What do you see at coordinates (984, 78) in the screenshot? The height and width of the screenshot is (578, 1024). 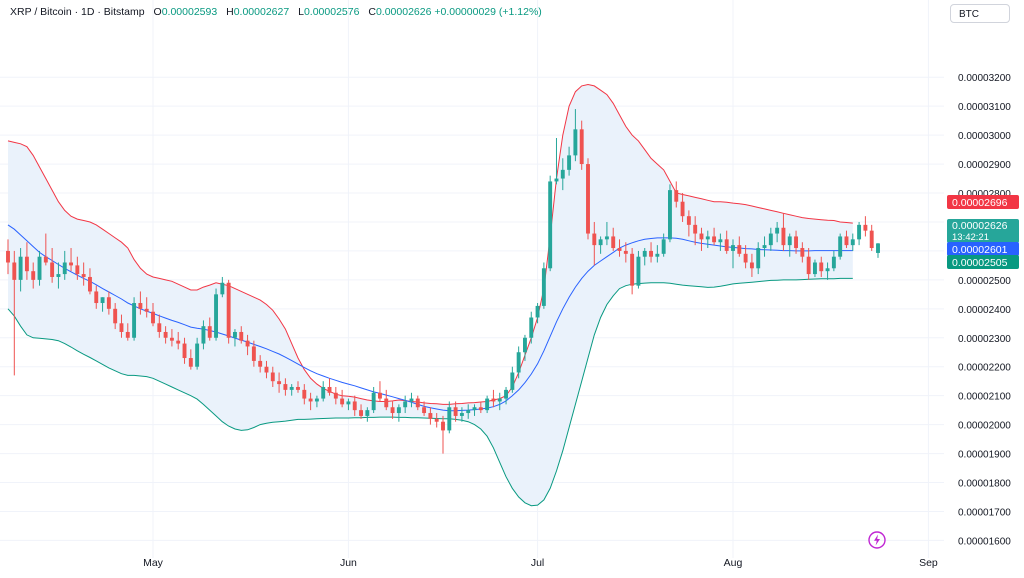 I see `y-tick-label: 0.00003200` at bounding box center [984, 78].